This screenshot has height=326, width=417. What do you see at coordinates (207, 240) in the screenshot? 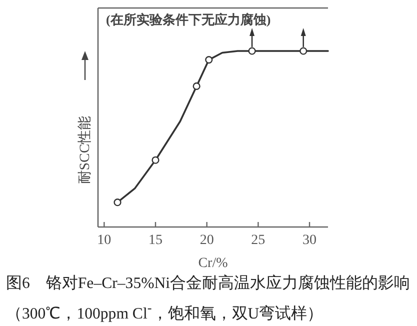
I see `x-tick-label: 20` at bounding box center [207, 240].